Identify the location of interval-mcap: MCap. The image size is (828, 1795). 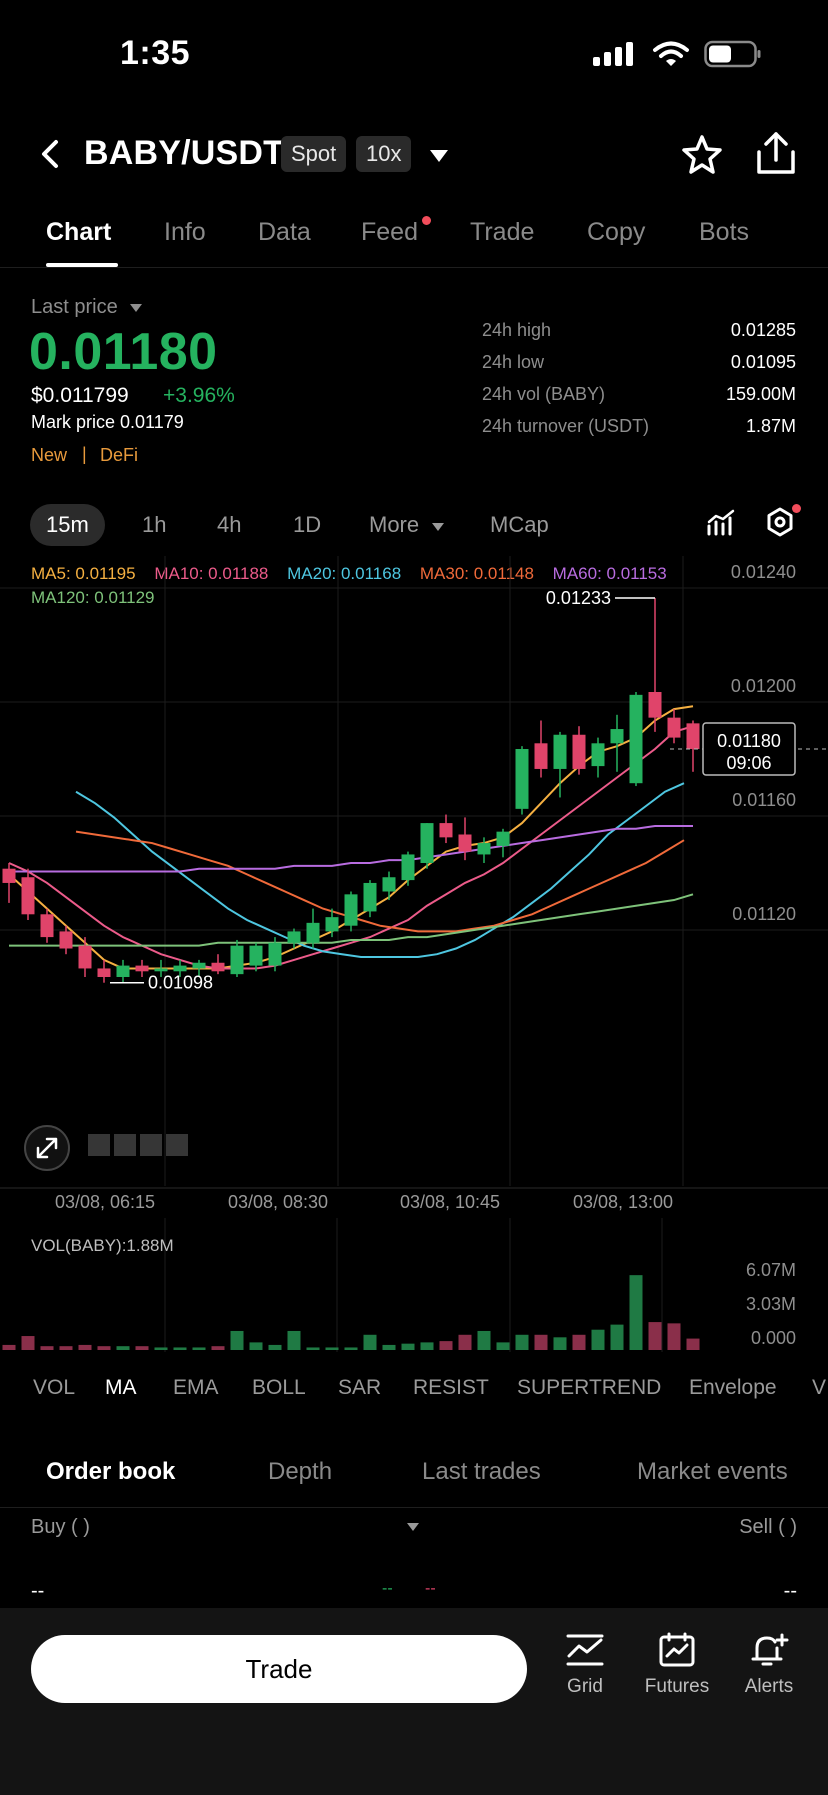
(519, 524).